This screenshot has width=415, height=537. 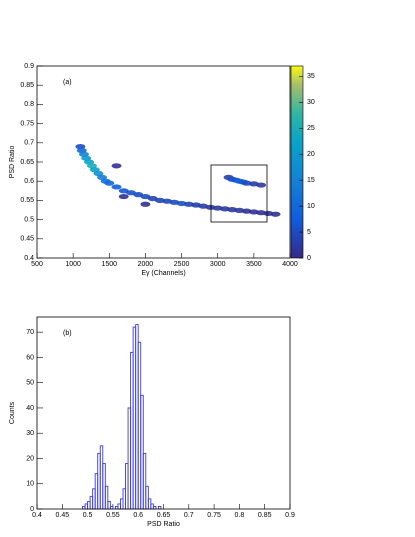 I want to click on highlight-box, so click(x=239, y=193).